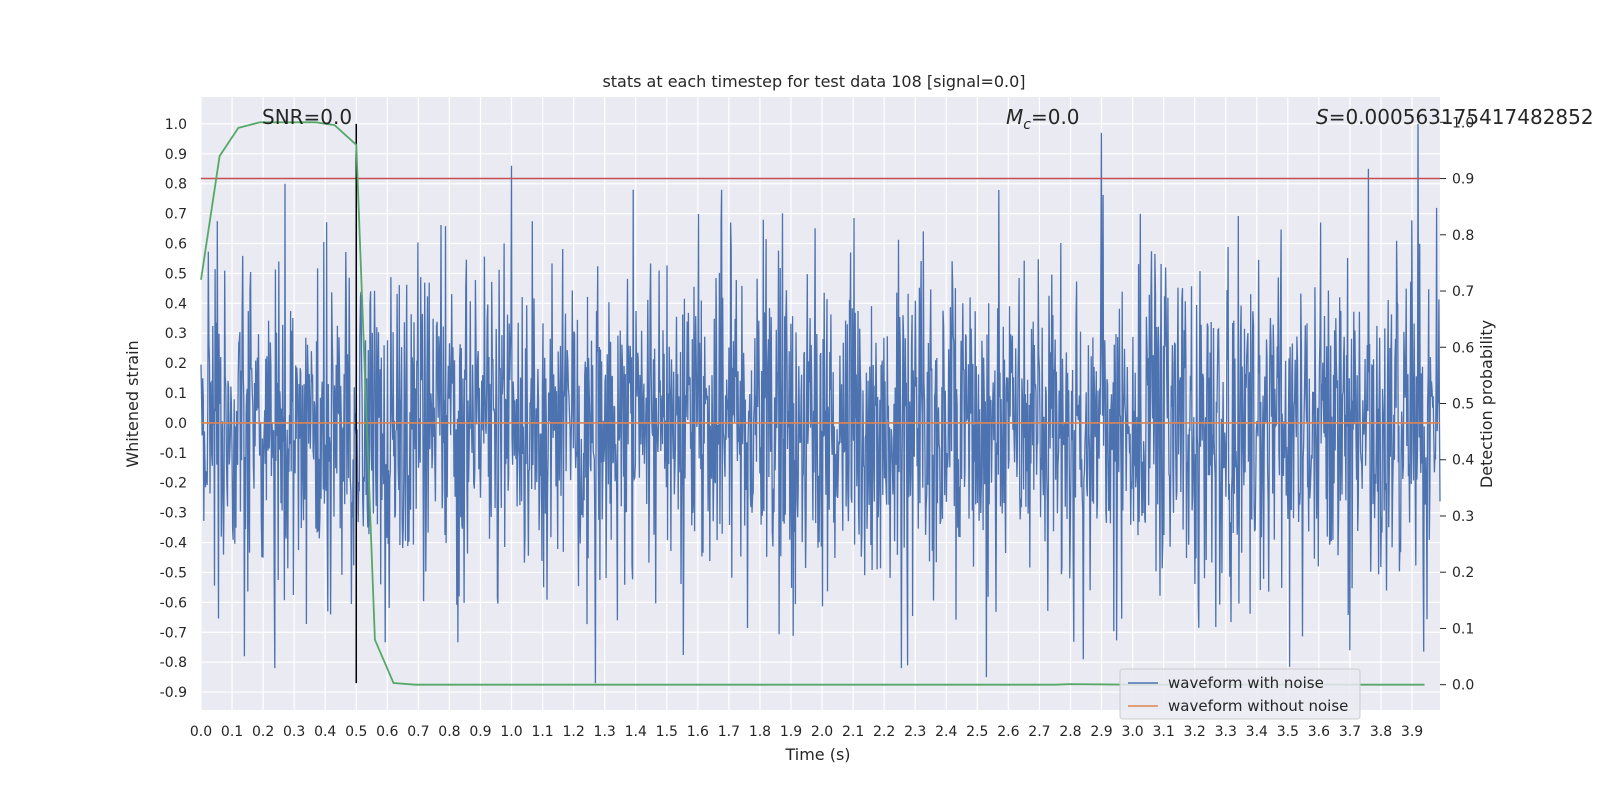 The height and width of the screenshot is (800, 1600). I want to click on left-tick-label: 0.9, so click(176, 155).